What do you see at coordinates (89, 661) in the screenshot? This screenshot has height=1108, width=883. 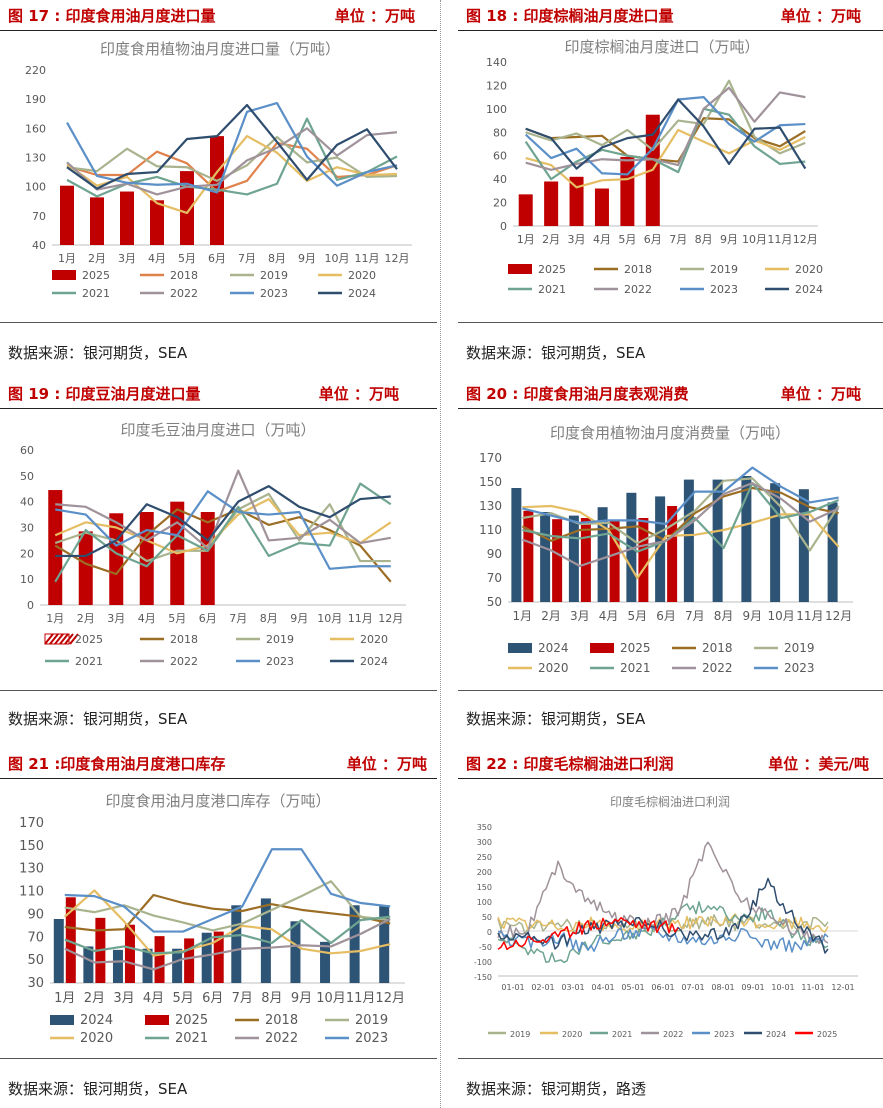 I see `legend-label: 2021` at bounding box center [89, 661].